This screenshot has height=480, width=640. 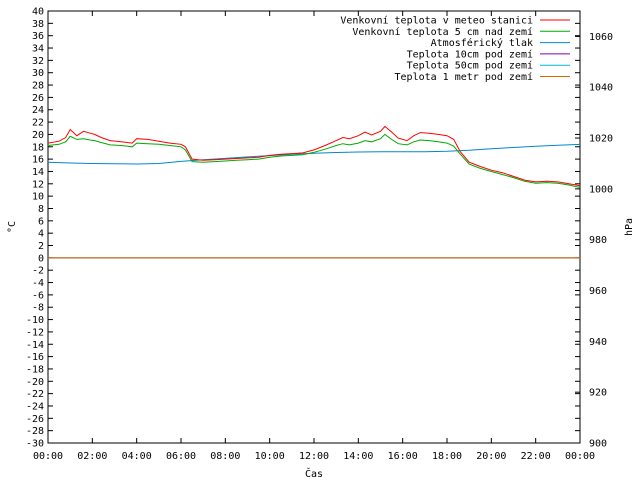 I want to click on y-tick-label: -6, so click(x=38, y=295).